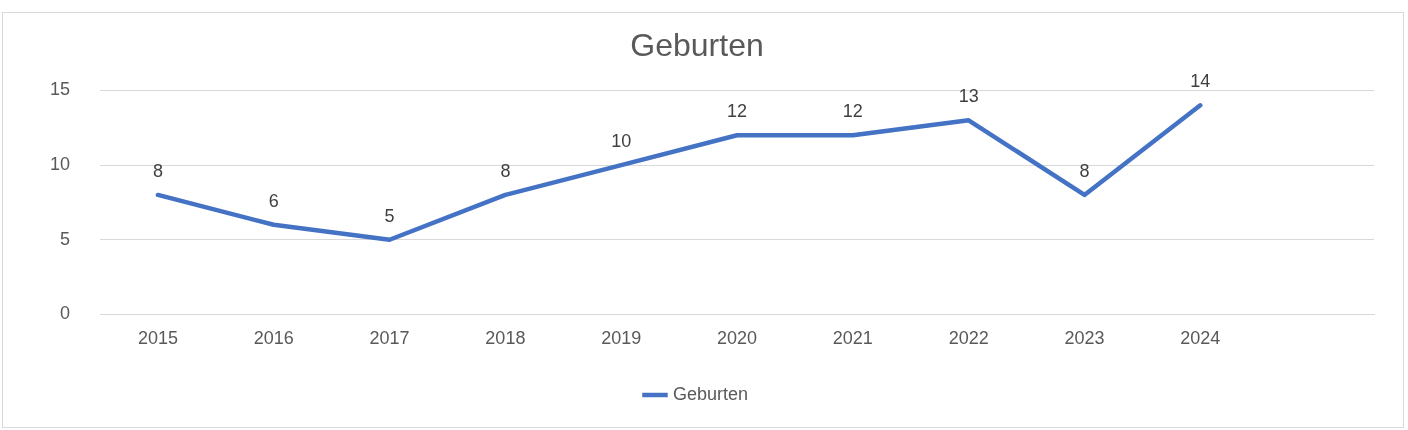  I want to click on y-tick-label: 5, so click(65, 238).